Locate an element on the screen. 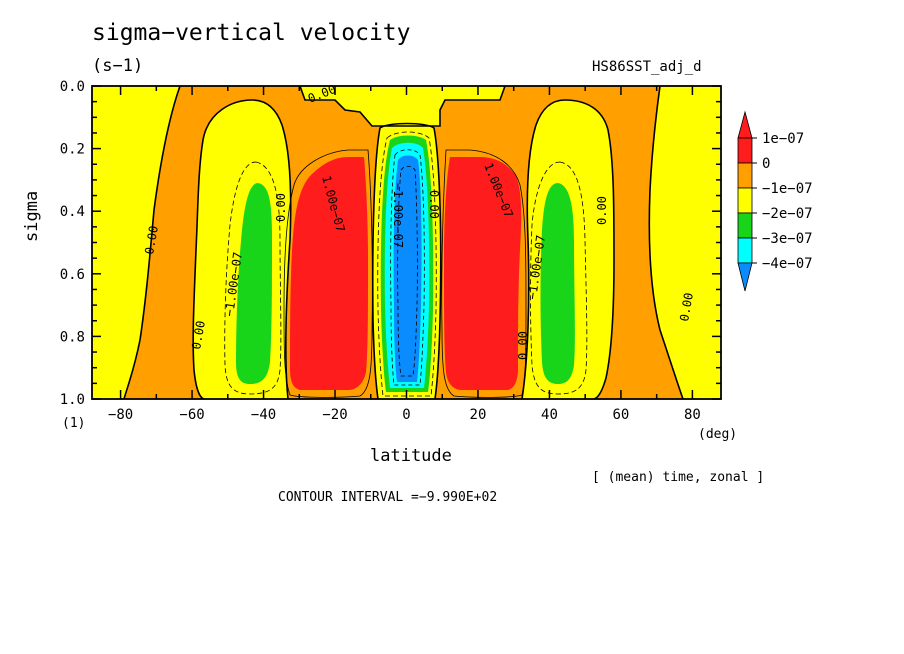  colorbar-arrow-top is located at coordinates (745, 124).